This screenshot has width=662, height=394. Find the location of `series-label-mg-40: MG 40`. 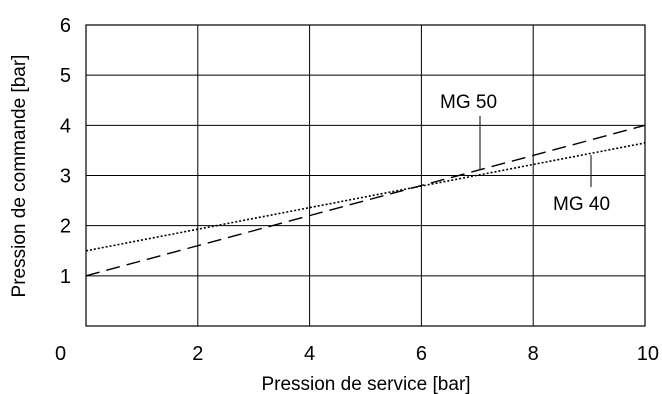

series-label-mg-40: MG 40 is located at coordinates (581, 204).